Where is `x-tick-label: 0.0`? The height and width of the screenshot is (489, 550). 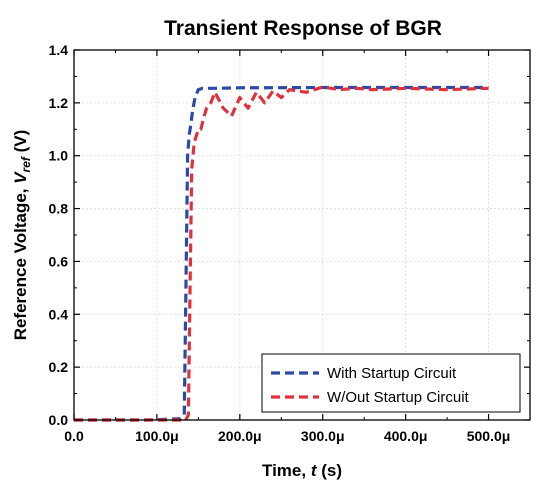 x-tick-label: 0.0 is located at coordinates (74, 436).